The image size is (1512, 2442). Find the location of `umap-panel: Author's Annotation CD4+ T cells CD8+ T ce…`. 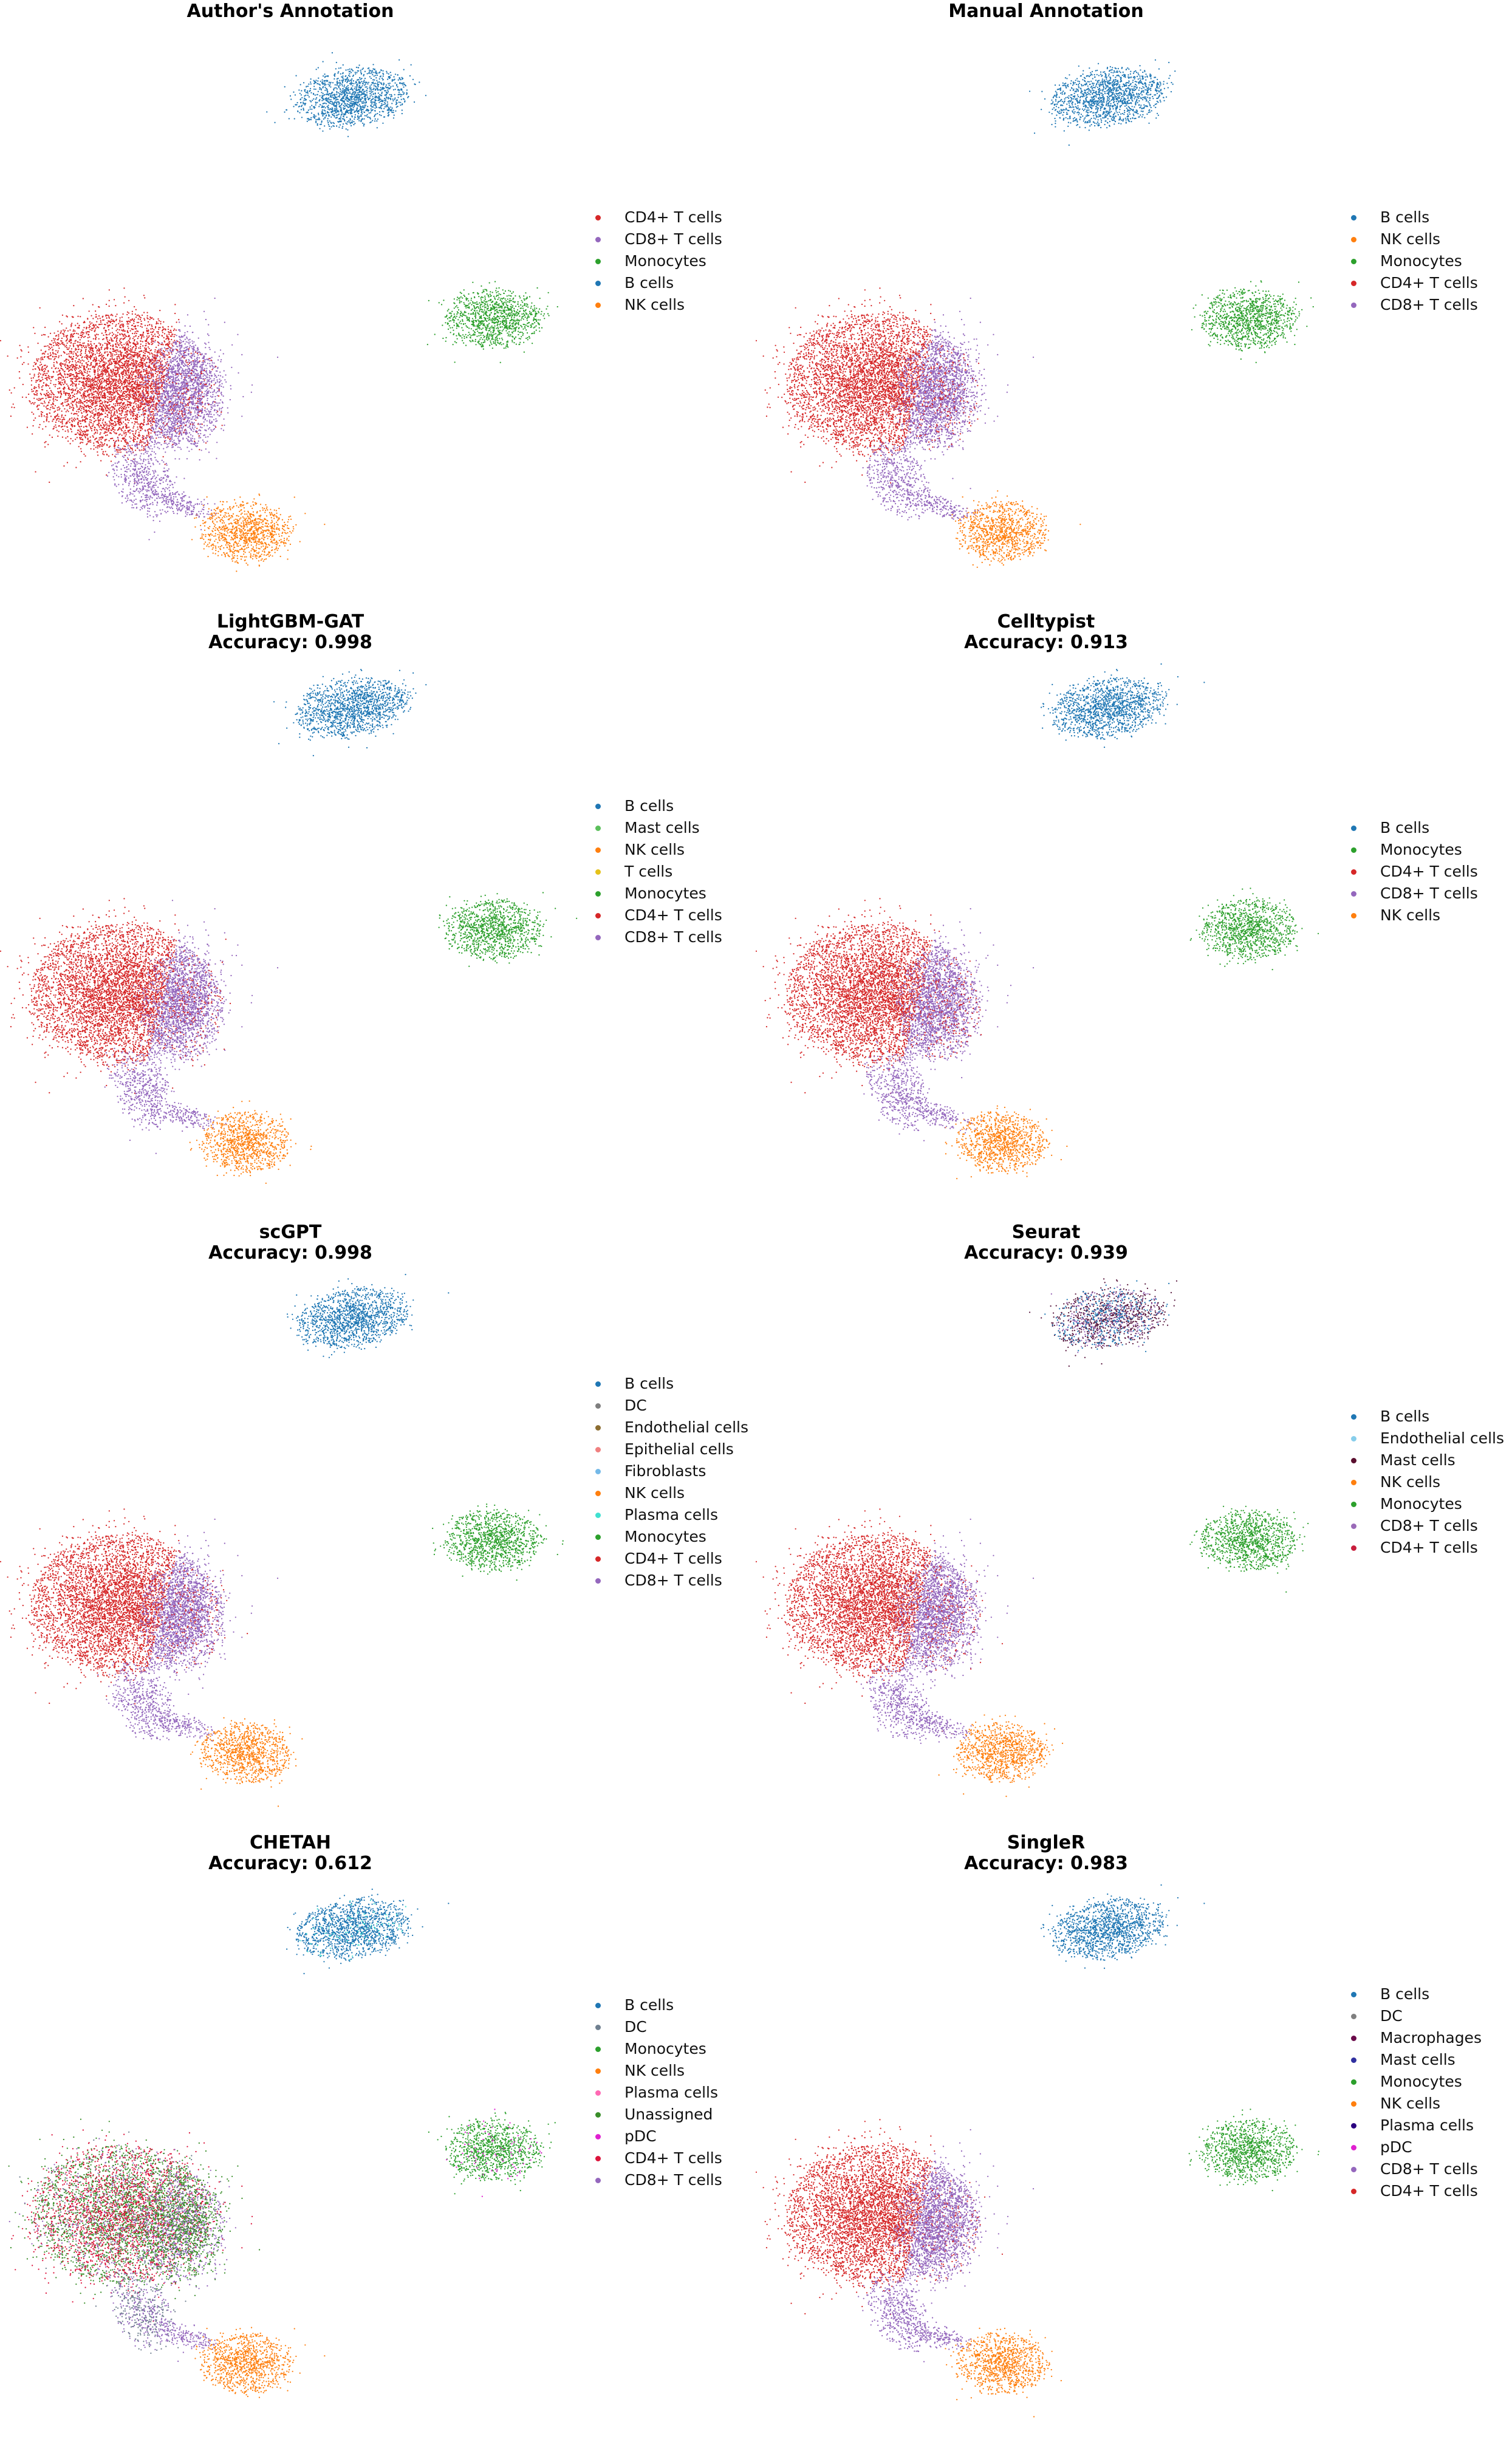

umap-panel: Author's Annotation CD4+ T cells CD8+ T ce… is located at coordinates (378, 303).